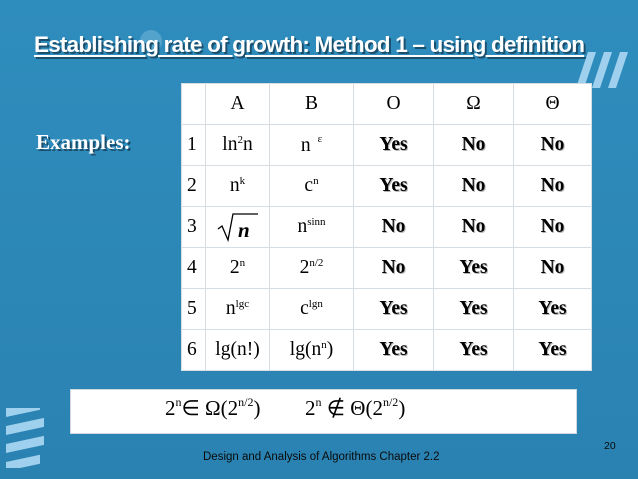 The image size is (638, 479). Describe the element at coordinates (390, 402) in the screenshot. I see `formula-right-class-exp: n/2` at that location.